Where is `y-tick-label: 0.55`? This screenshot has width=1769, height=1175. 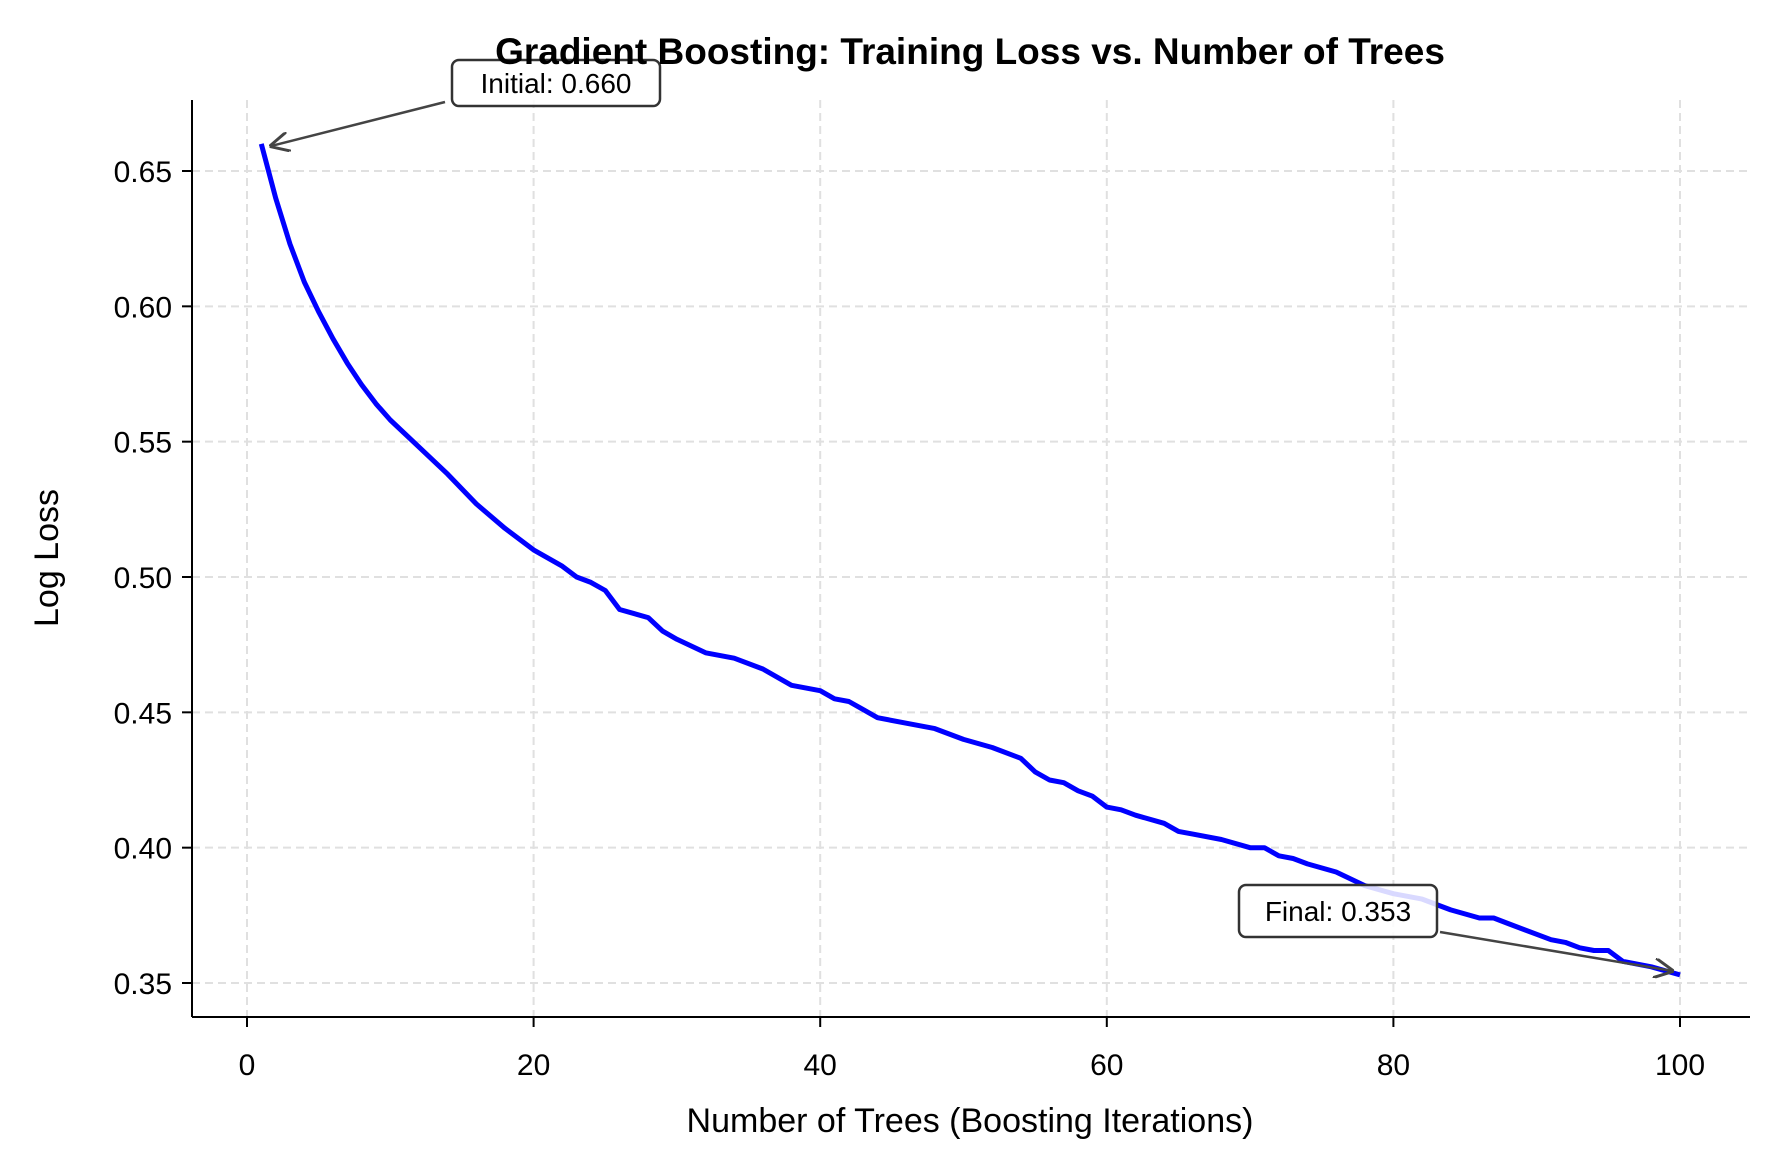
y-tick-label: 0.55 is located at coordinates (143, 443).